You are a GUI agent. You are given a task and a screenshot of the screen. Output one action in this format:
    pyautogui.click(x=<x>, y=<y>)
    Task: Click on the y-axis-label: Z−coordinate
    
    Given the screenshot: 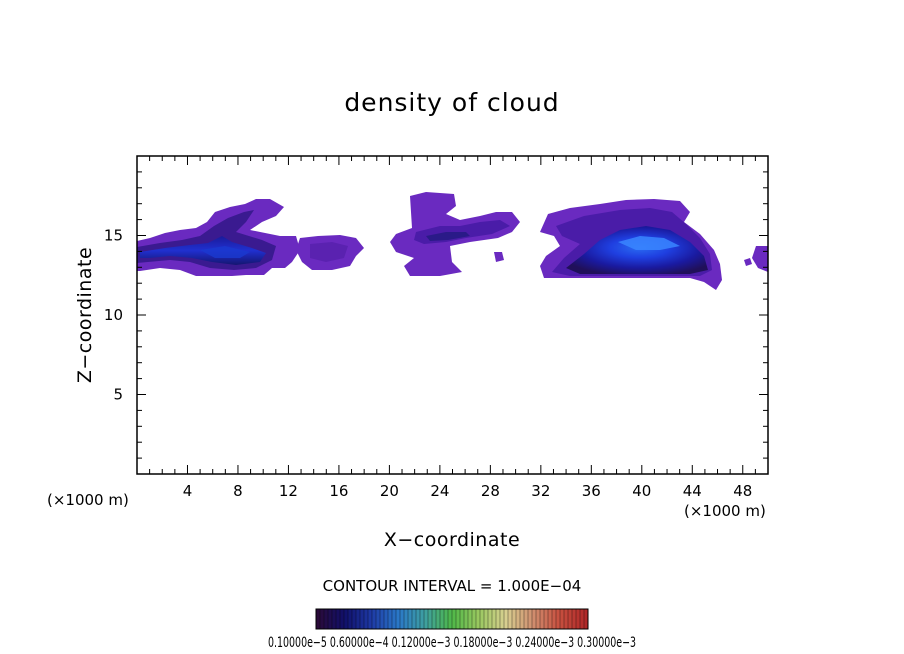 What is the action you would take?
    pyautogui.click(x=85, y=315)
    